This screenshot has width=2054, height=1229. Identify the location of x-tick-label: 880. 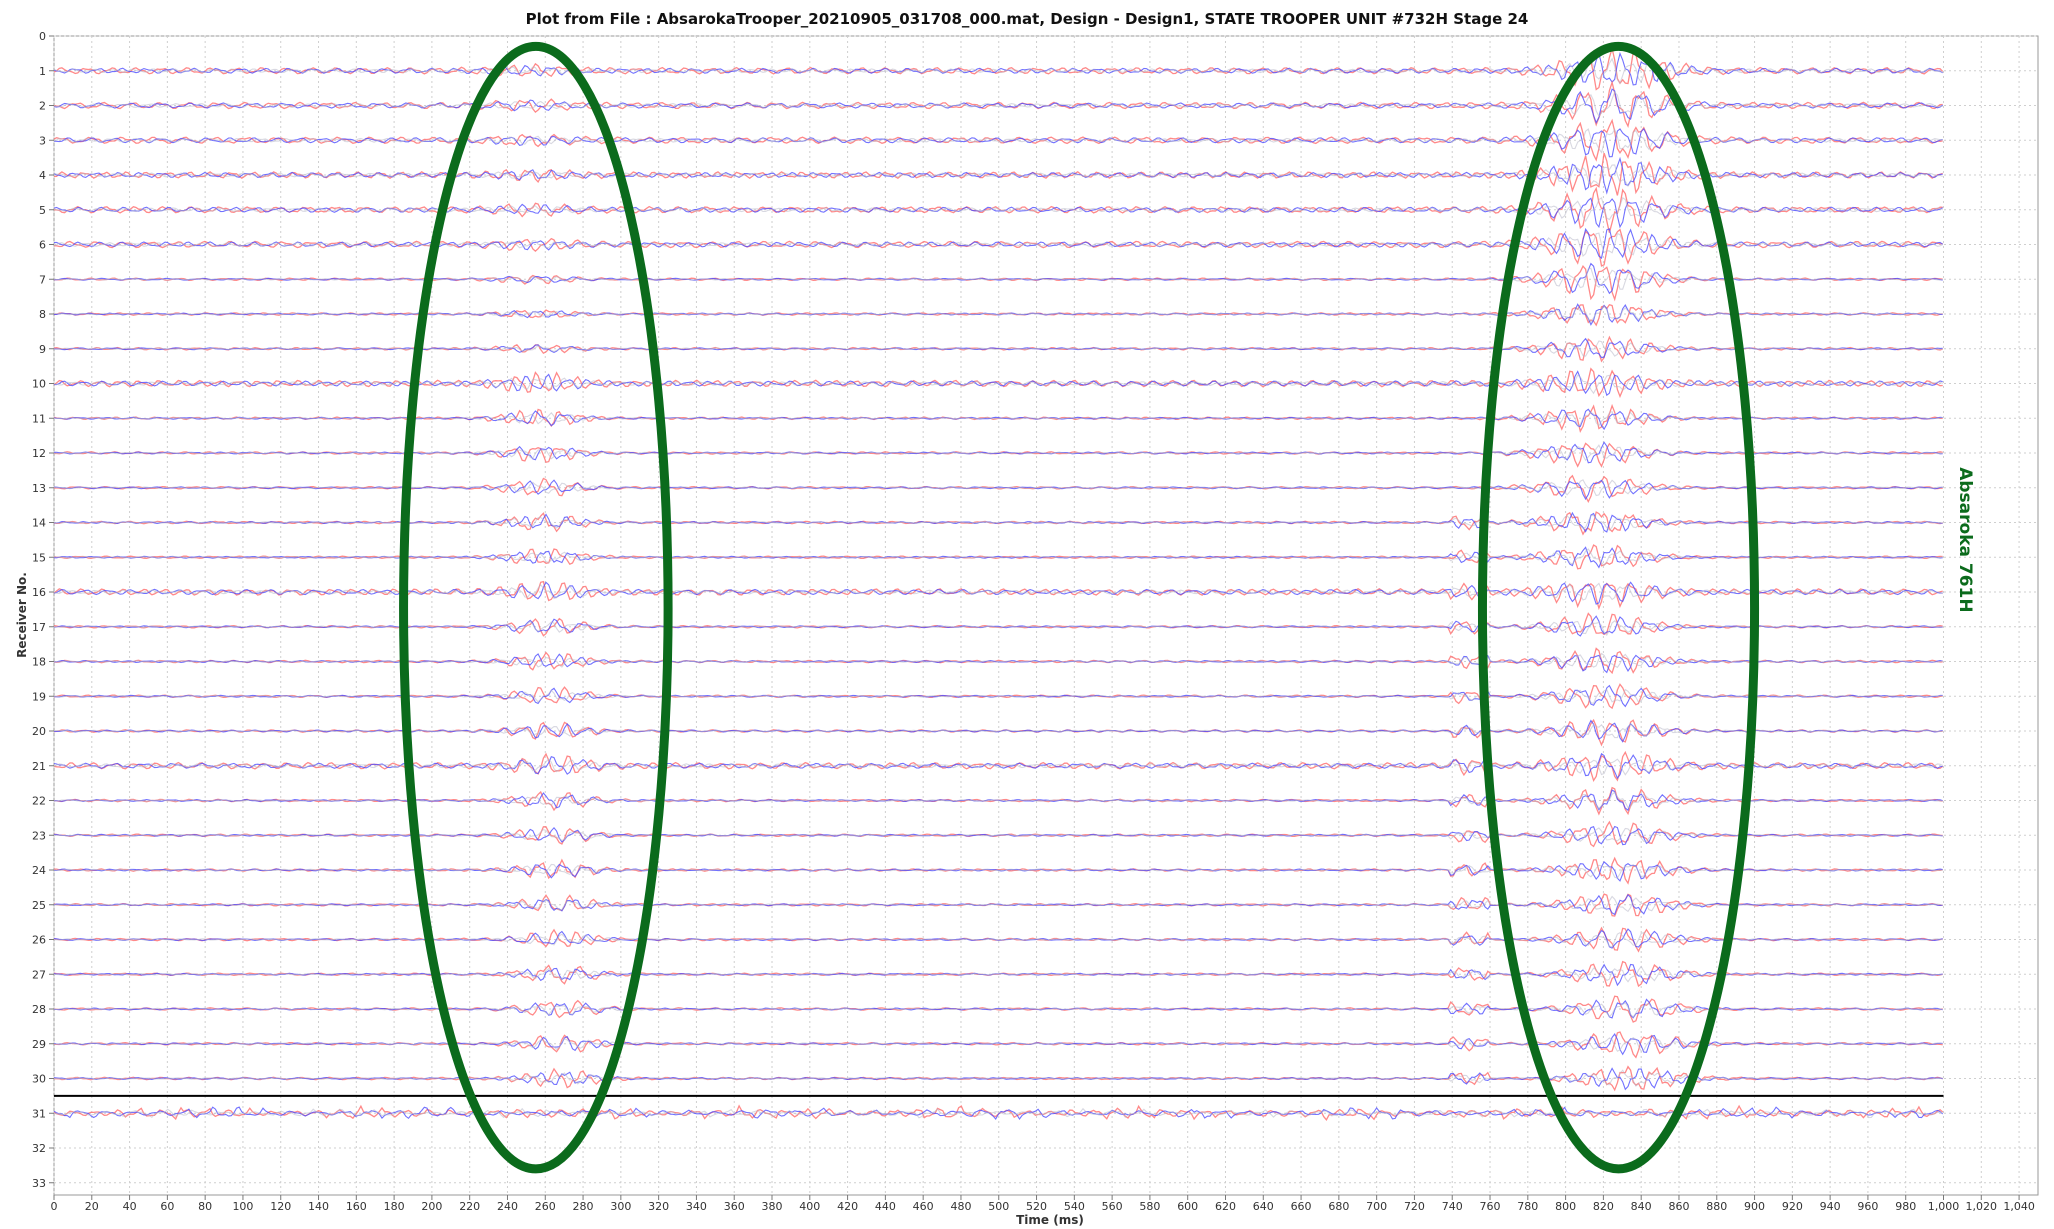
(1716, 1206).